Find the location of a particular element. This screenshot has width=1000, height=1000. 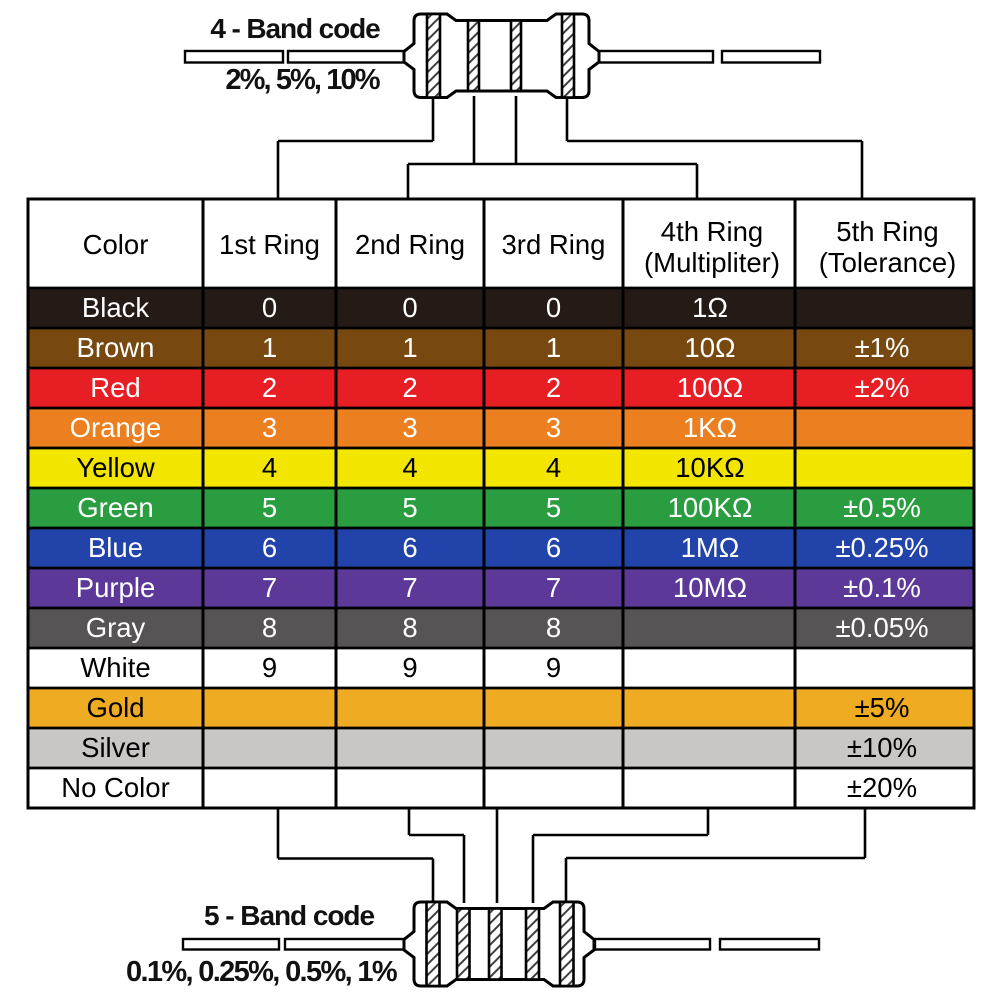

svg-text: ±0.5% is located at coordinates (882, 507).